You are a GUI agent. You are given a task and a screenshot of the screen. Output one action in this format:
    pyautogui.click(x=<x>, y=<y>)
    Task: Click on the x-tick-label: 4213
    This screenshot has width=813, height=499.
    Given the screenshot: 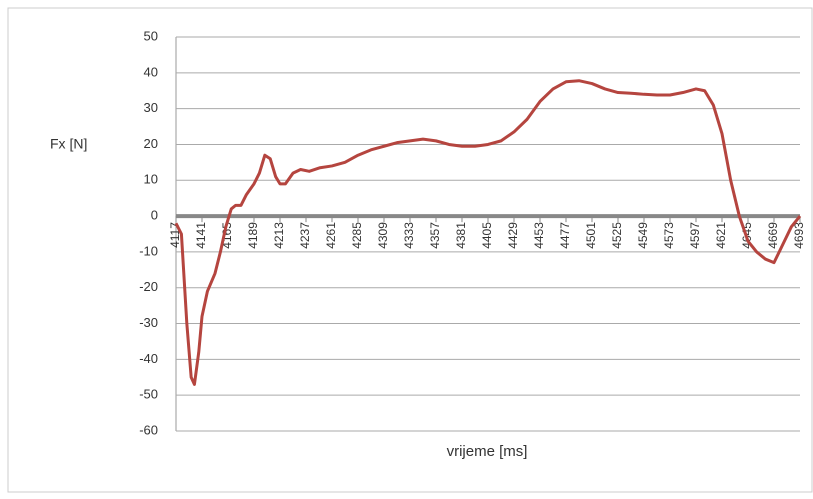 What is the action you would take?
    pyautogui.click(x=279, y=235)
    